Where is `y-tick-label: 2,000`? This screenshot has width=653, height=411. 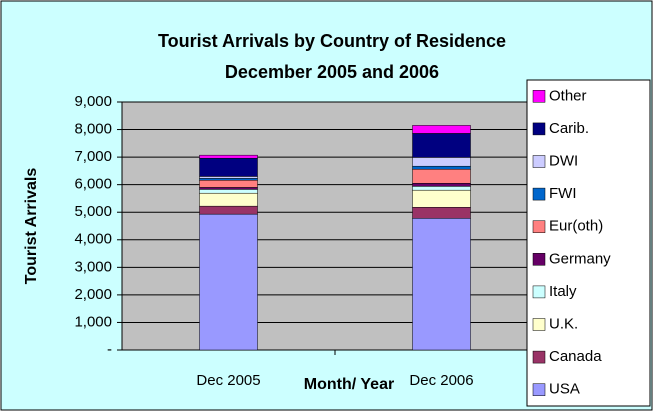 y-tick-label: 2,000 is located at coordinates (93, 294).